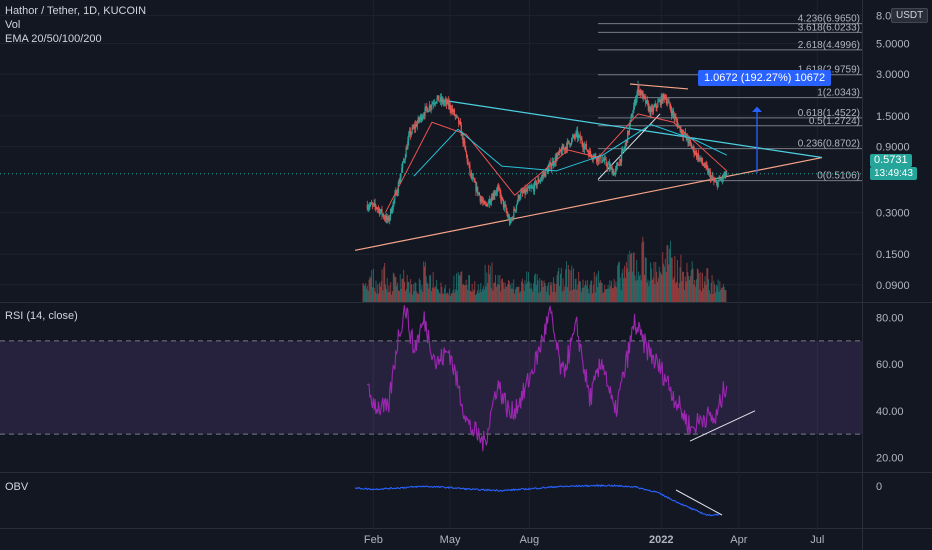 The image size is (932, 550). I want to click on ema-label: EMA 20/50/100/200, so click(53, 39).